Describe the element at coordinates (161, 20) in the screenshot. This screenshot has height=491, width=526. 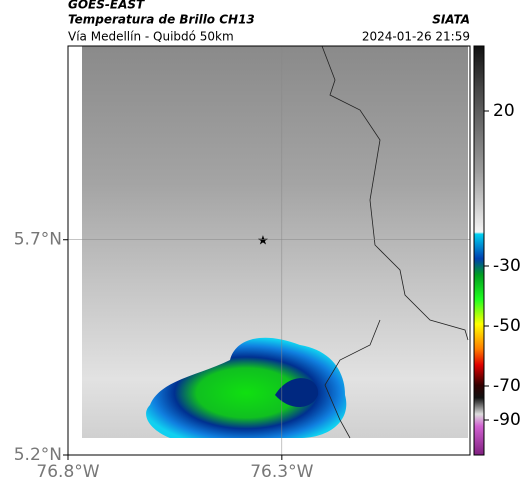
I see `title: Temperatura de Brillo CH13` at that location.